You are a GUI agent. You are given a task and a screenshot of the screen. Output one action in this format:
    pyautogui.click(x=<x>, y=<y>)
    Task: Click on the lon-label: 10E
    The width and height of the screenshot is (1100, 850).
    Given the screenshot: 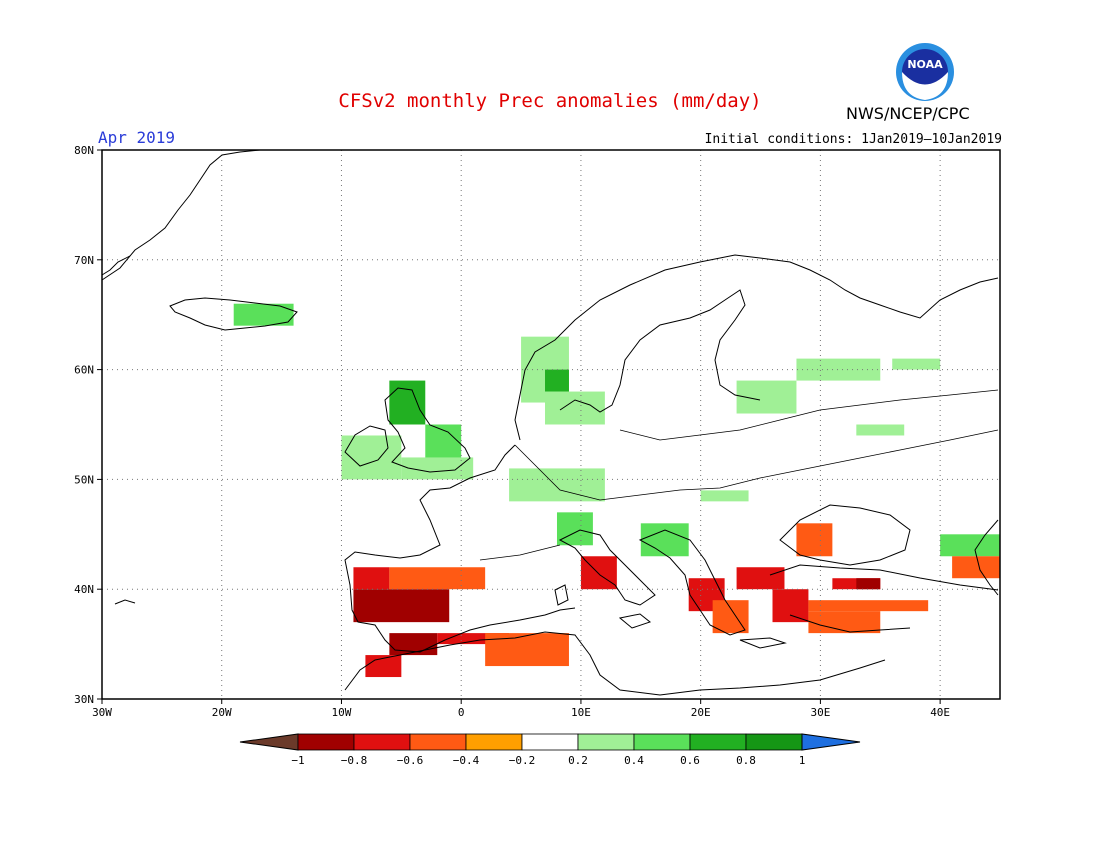 What is the action you would take?
    pyautogui.click(x=581, y=712)
    